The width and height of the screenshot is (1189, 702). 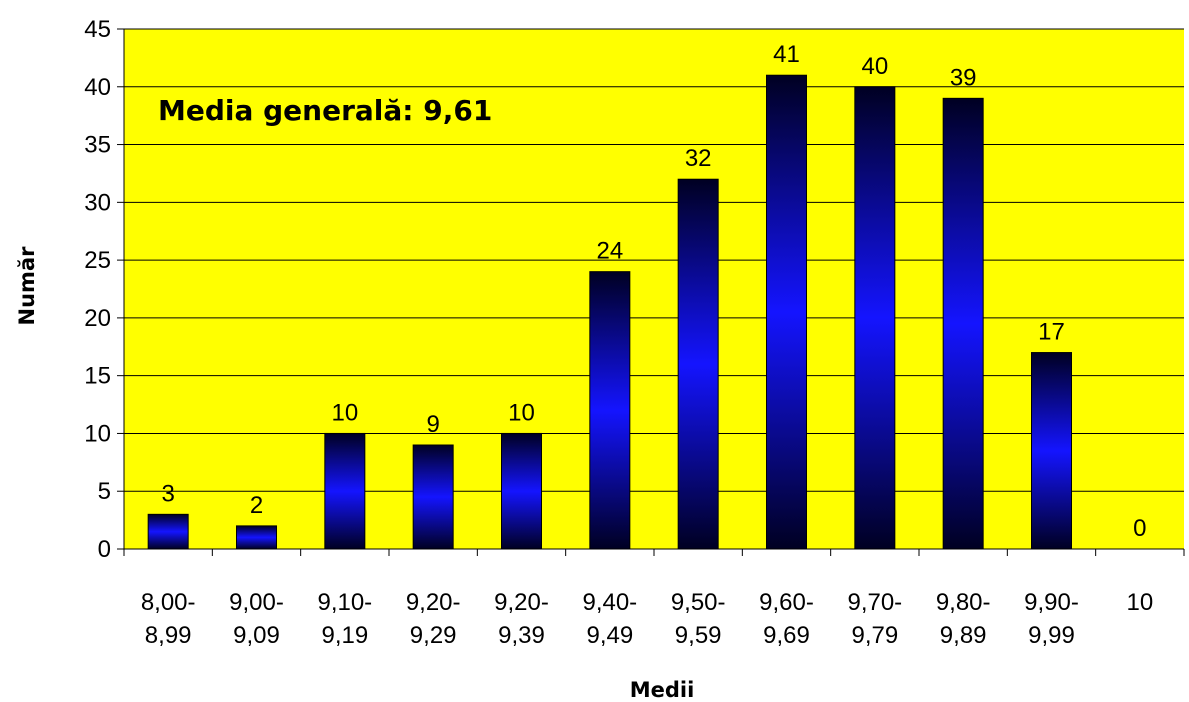 I want to click on x-tick-label: 9,40-9,49, so click(x=609, y=619).